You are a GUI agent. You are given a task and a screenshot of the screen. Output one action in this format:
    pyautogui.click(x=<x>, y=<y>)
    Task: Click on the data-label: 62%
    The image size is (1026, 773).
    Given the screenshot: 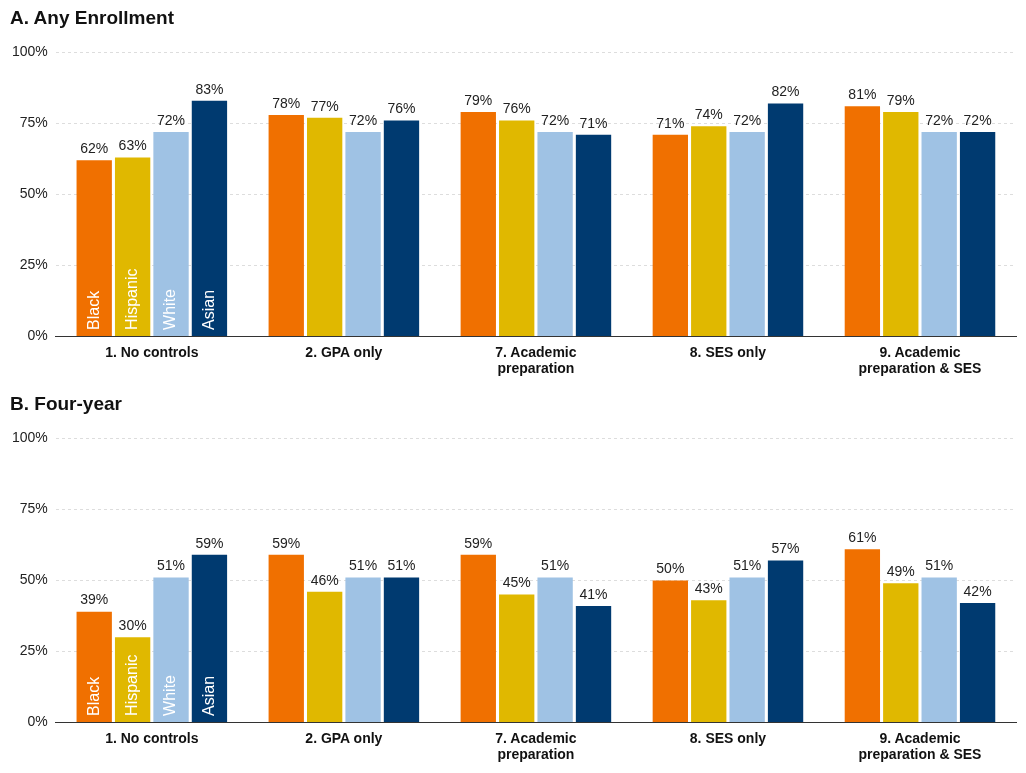 What is the action you would take?
    pyautogui.click(x=94, y=148)
    